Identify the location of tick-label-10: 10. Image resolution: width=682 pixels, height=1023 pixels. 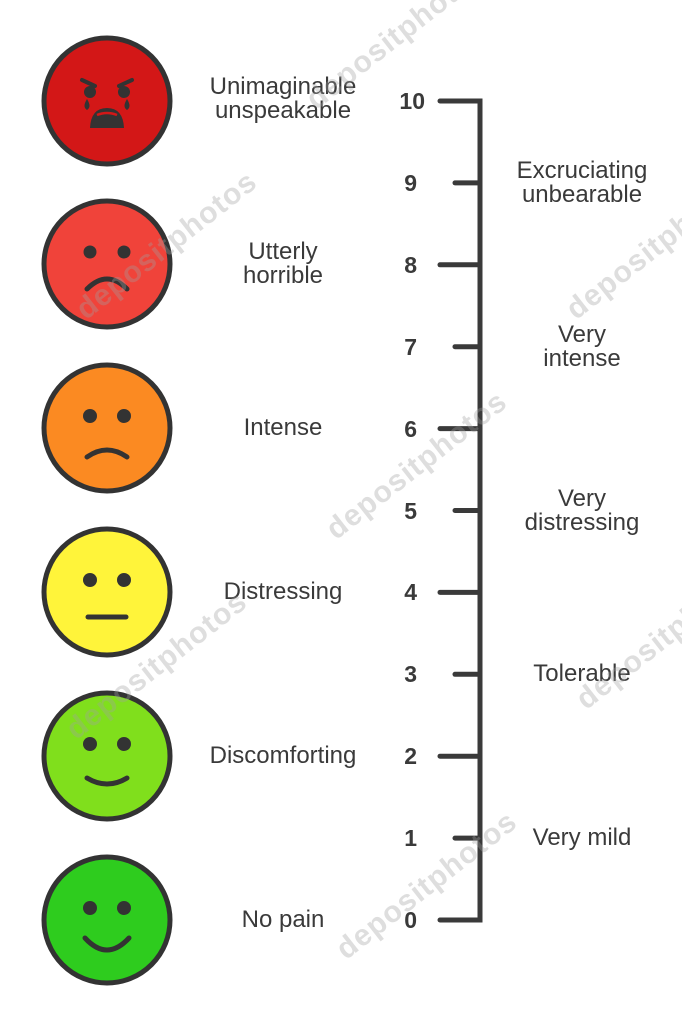
(412, 101).